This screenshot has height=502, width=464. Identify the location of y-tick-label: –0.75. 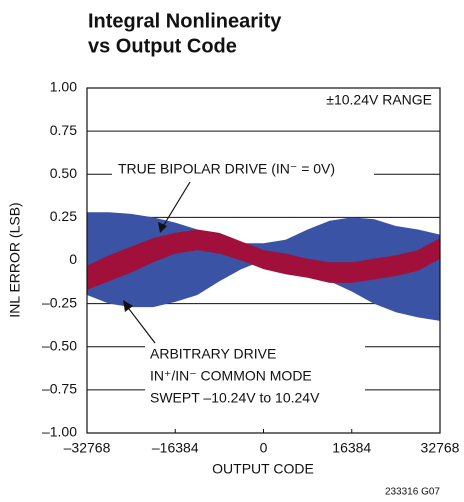
(59, 389).